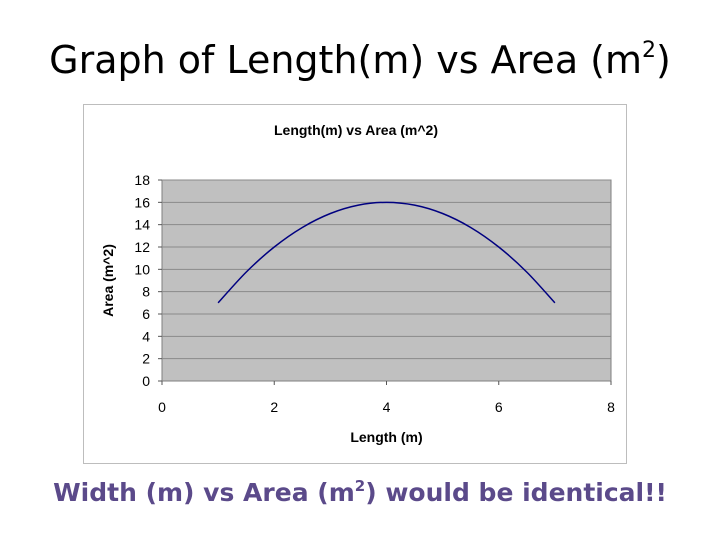  What do you see at coordinates (142, 202) in the screenshot?
I see `y-tick-label: 16` at bounding box center [142, 202].